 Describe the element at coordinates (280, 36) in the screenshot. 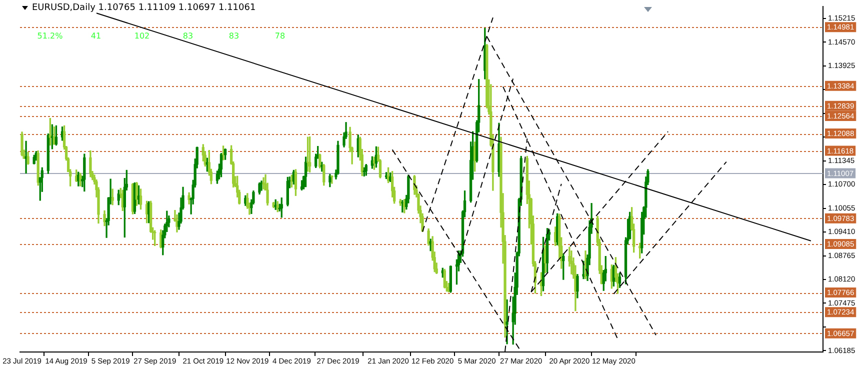

I see `annotation: 78` at that location.